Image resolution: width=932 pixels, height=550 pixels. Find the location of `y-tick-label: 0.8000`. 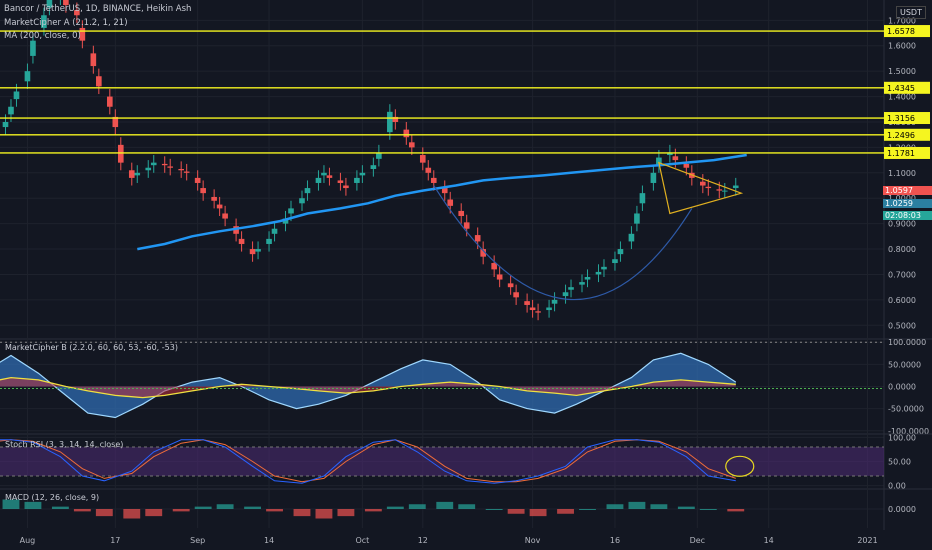

y-tick-label: 0.8000 is located at coordinates (902, 249).